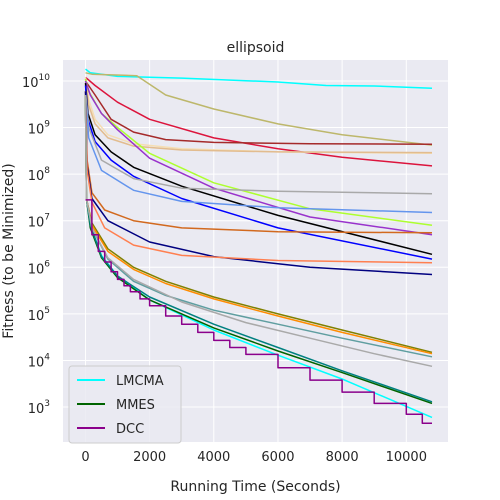 The width and height of the screenshot is (500, 500). What do you see at coordinates (39, 361) in the screenshot?
I see `y-tick-label: 10⁴` at bounding box center [39, 361].